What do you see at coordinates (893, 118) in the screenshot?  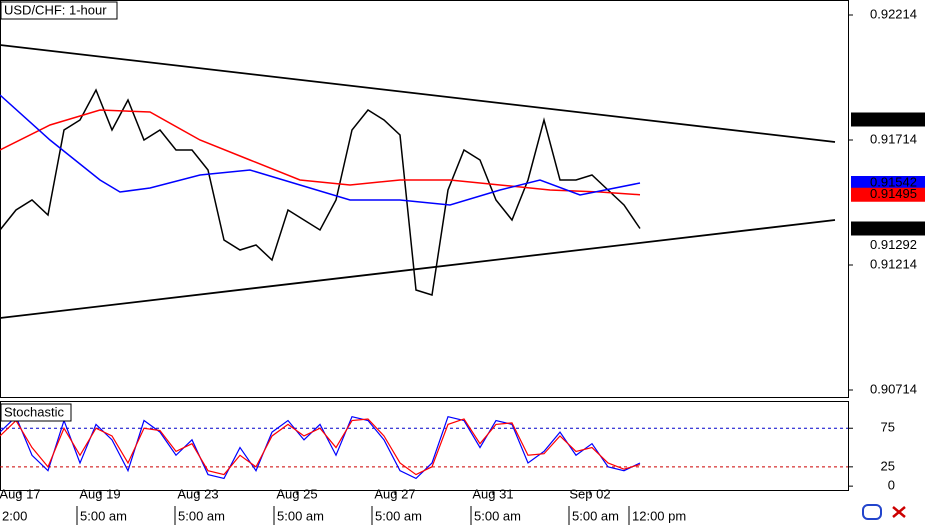 I see `price-label: 0.91796` at bounding box center [893, 118].